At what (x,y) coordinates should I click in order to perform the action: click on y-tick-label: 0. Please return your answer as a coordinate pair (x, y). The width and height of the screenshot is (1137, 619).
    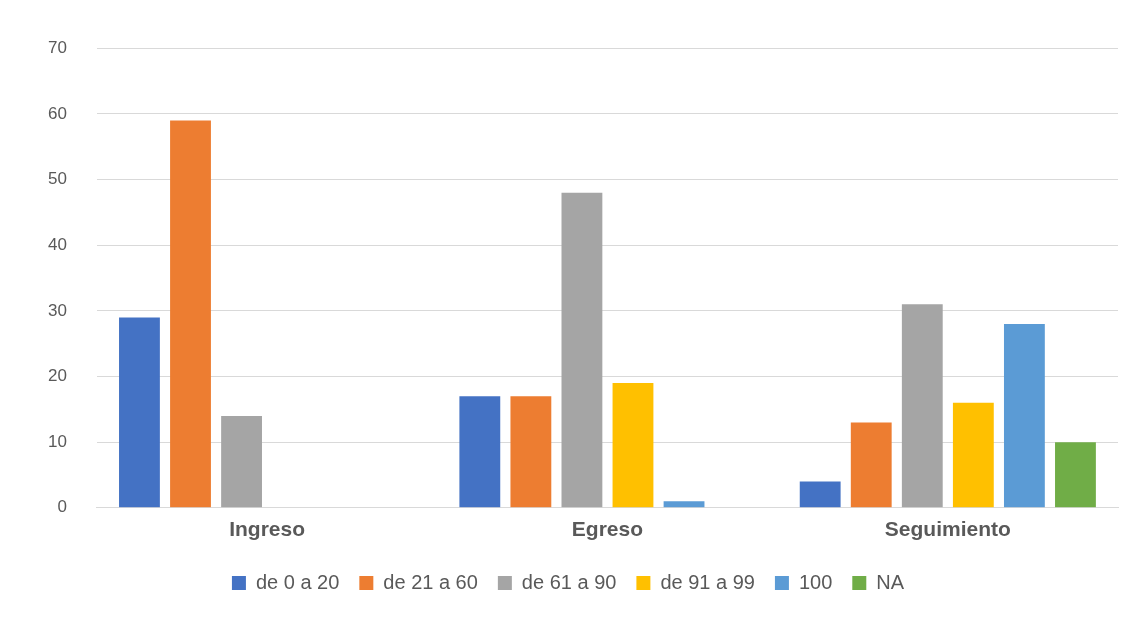
    Looking at the image, I should click on (62, 507).